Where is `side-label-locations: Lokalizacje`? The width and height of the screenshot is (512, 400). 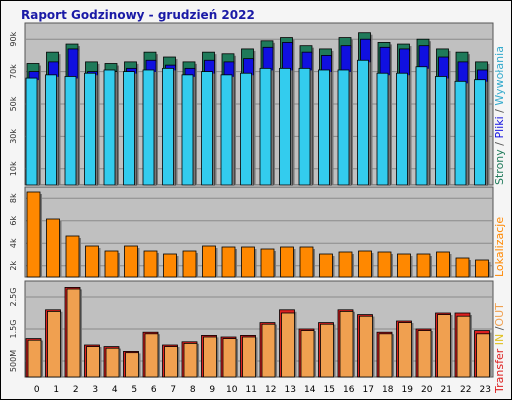 side-label-locations: Lokalizacje is located at coordinates (499, 247).